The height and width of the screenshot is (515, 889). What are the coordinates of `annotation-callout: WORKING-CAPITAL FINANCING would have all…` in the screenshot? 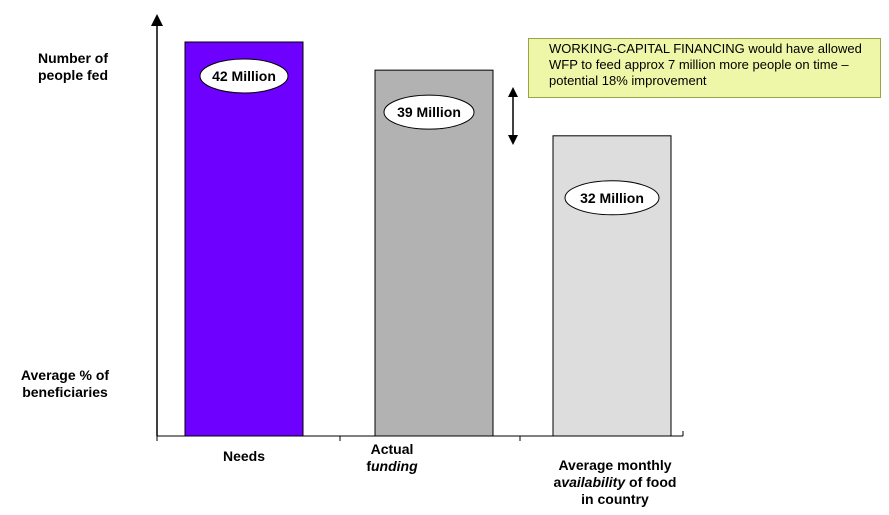 It's located at (704, 68).